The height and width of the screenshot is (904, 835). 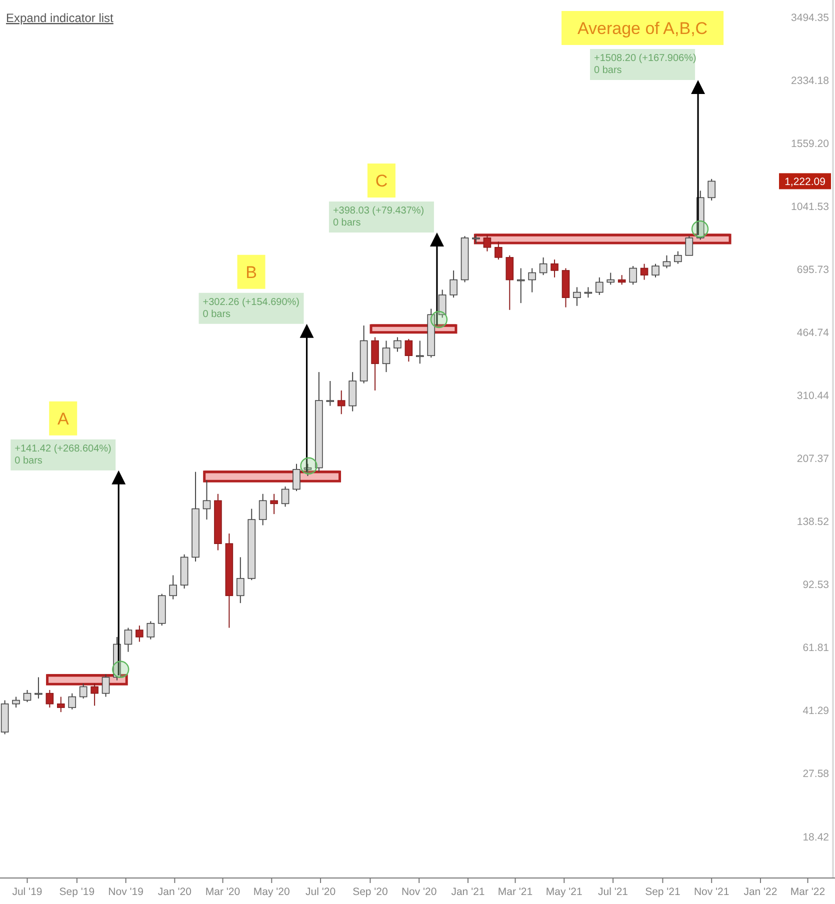 What do you see at coordinates (808, 892) in the screenshot?
I see `x-tick-label: Mar '22` at bounding box center [808, 892].